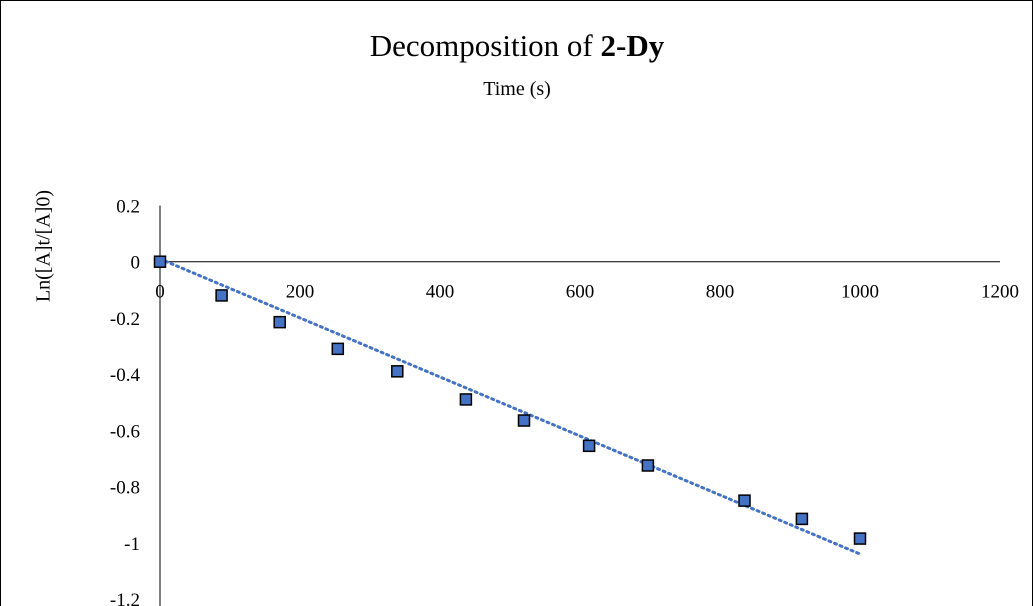  Describe the element at coordinates (517, 89) in the screenshot. I see `x-axis-label: Time (s)` at that location.